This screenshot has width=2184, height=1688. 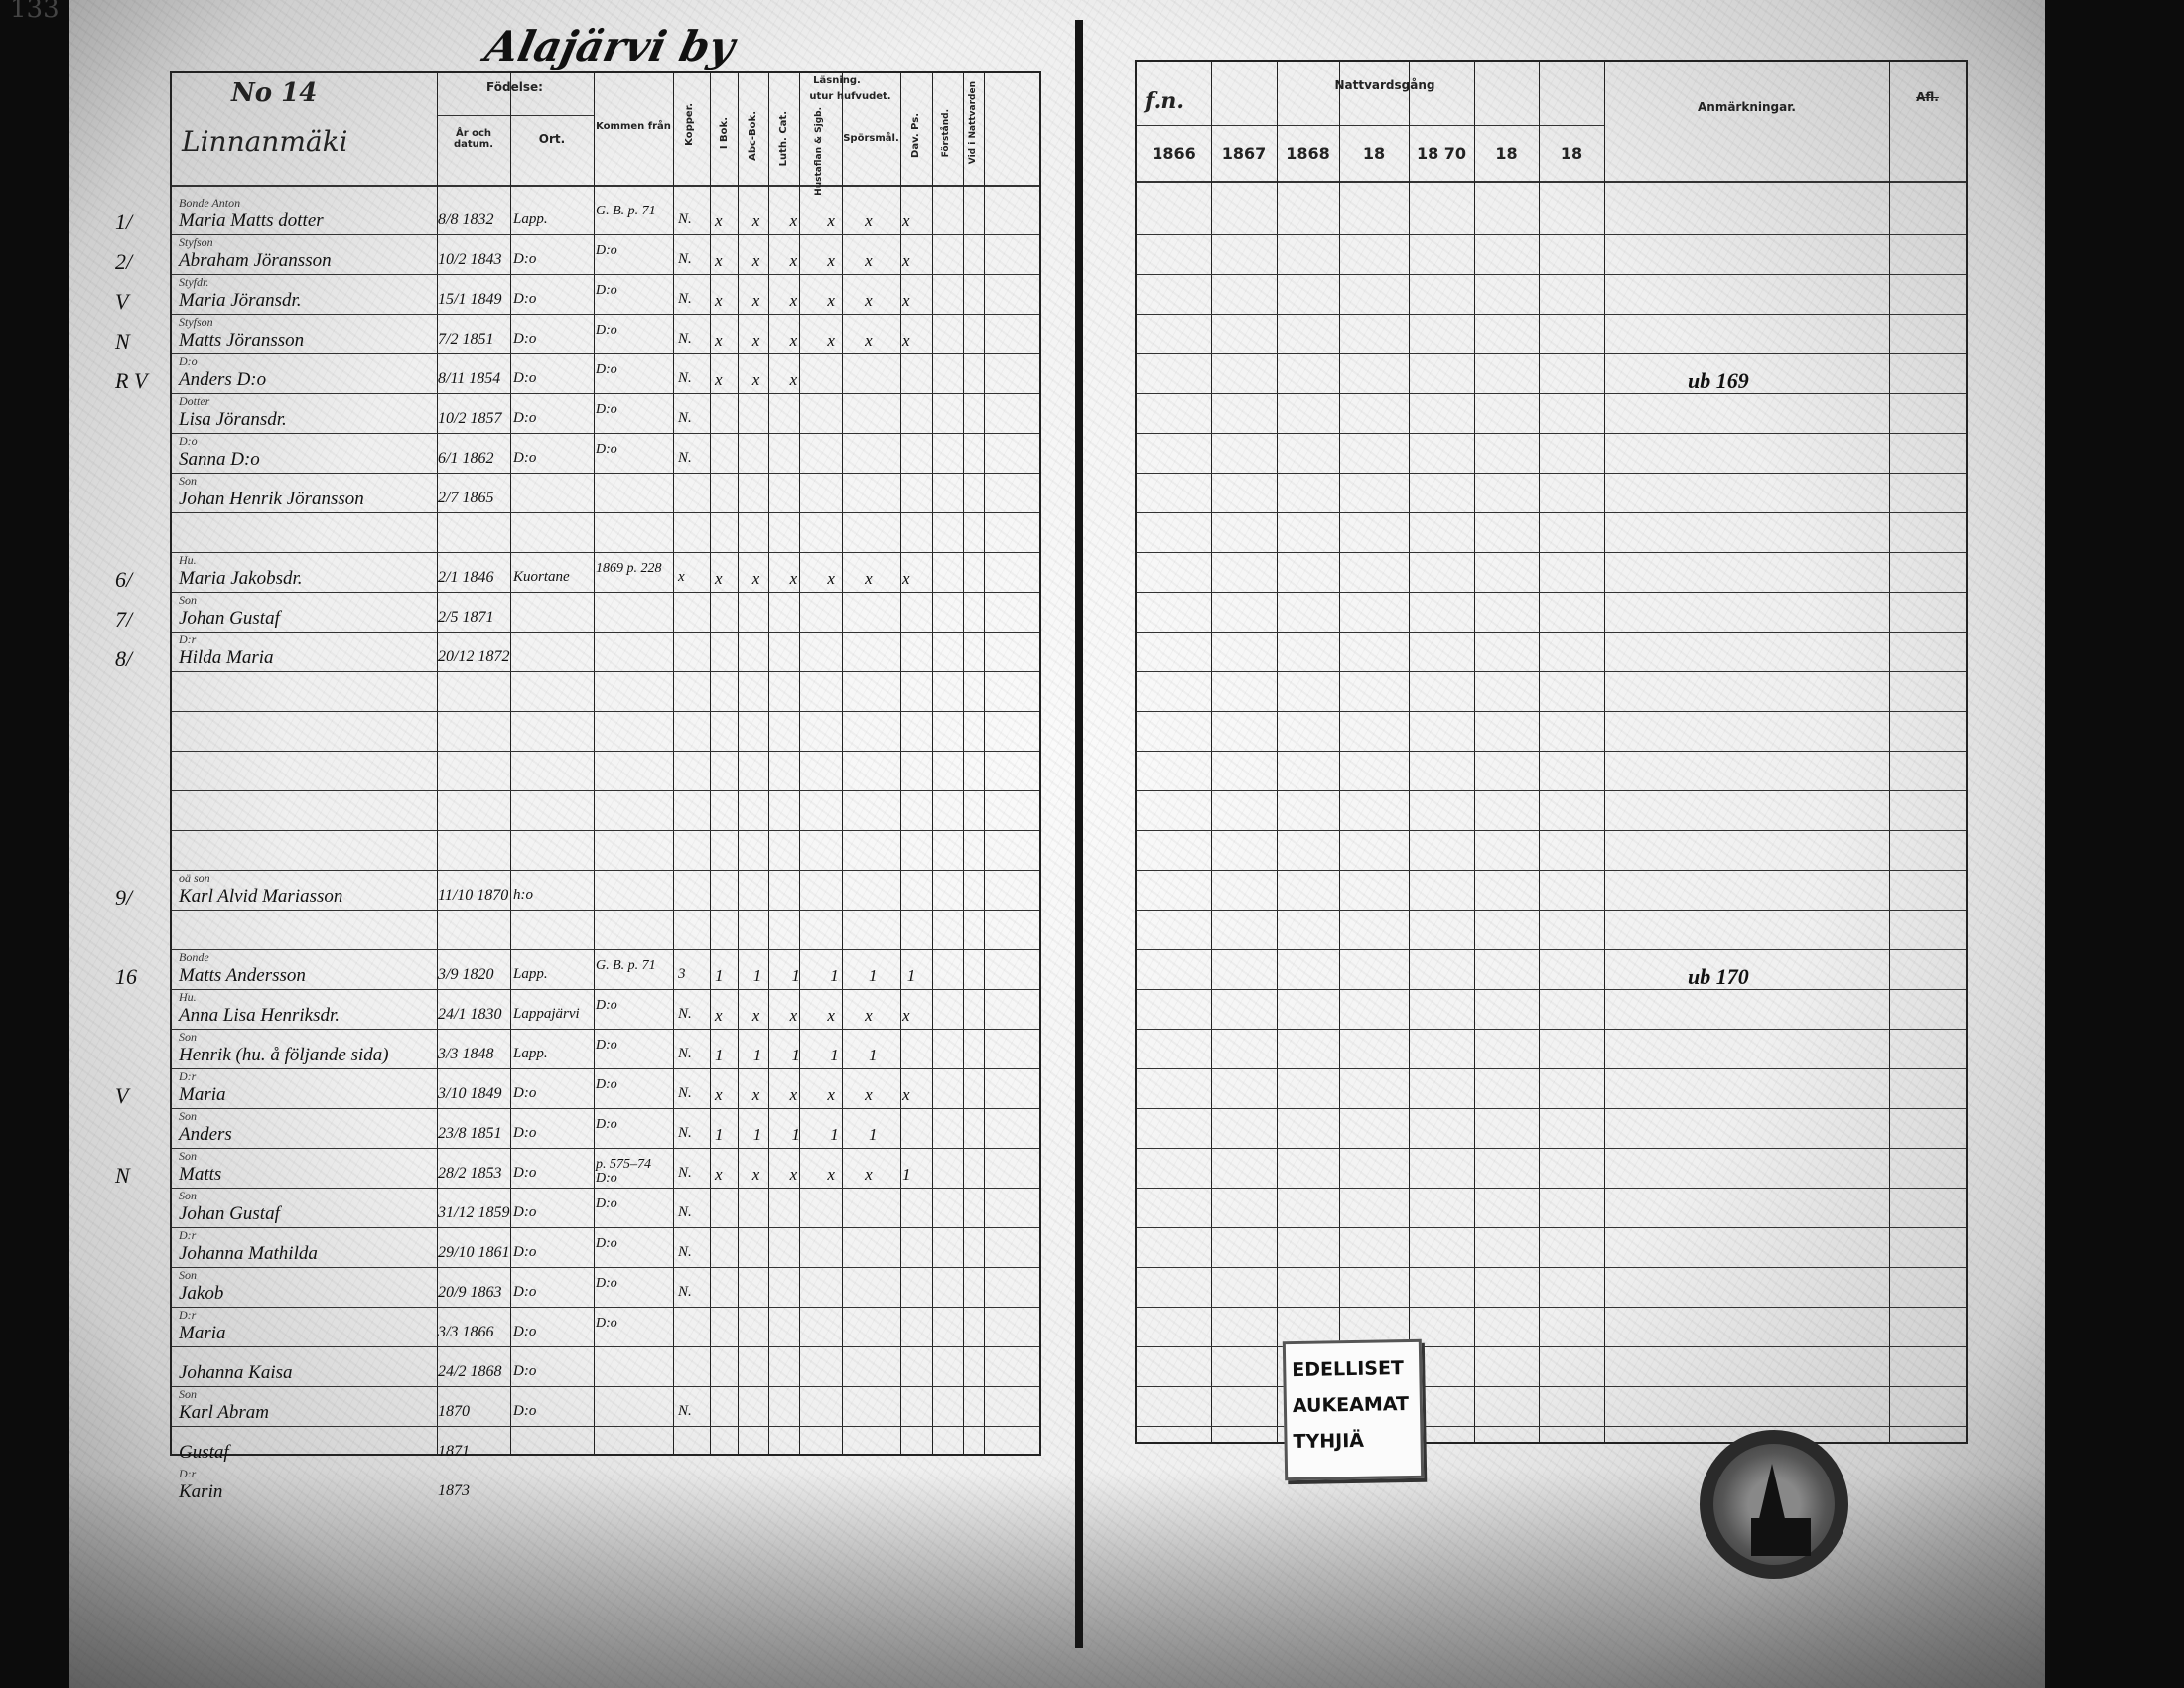 What do you see at coordinates (1174, 153) in the screenshot?
I see `year-header: 1866` at bounding box center [1174, 153].